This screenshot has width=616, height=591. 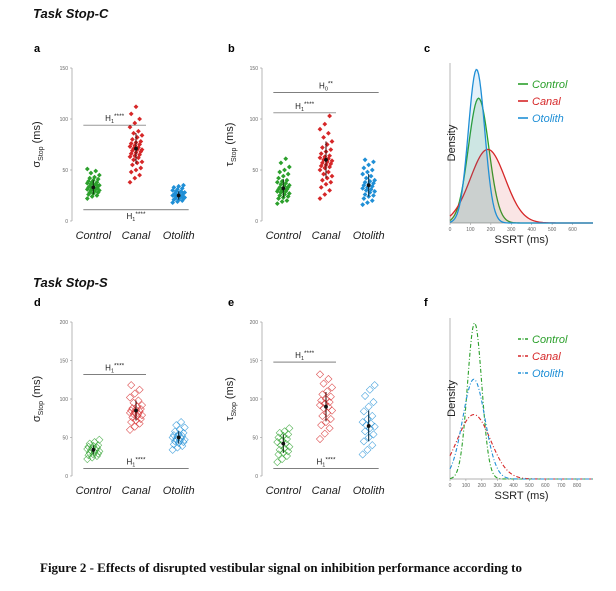 What do you see at coordinates (256, 222) in the screenshot?
I see `y-tick-label: 0` at bounding box center [256, 222].